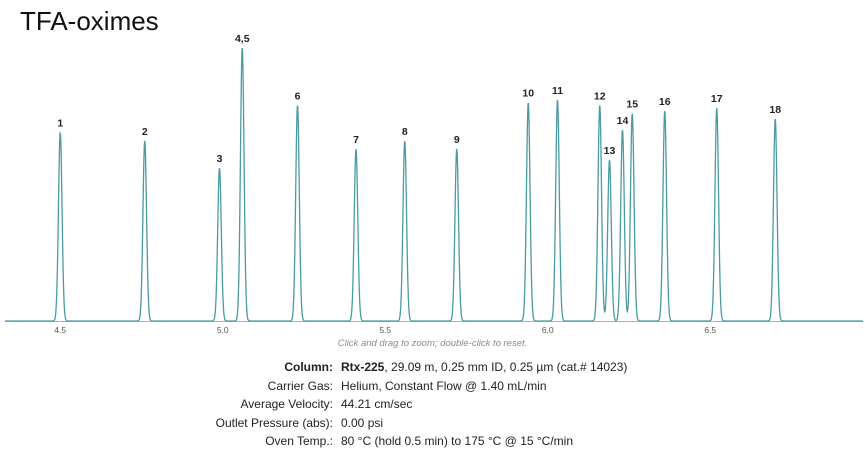 The image size is (865, 453). What do you see at coordinates (600, 96) in the screenshot?
I see `peak-label: 12` at bounding box center [600, 96].